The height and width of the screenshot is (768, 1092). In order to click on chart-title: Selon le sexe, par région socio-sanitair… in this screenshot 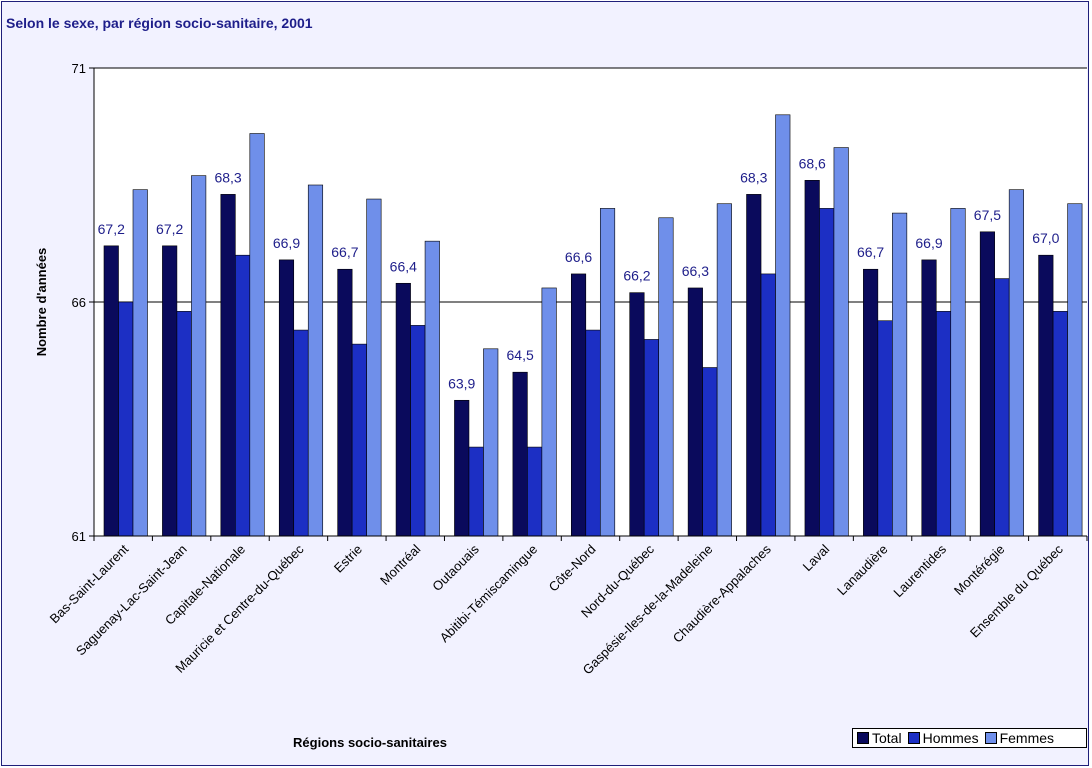, I will do `click(159, 23)`.